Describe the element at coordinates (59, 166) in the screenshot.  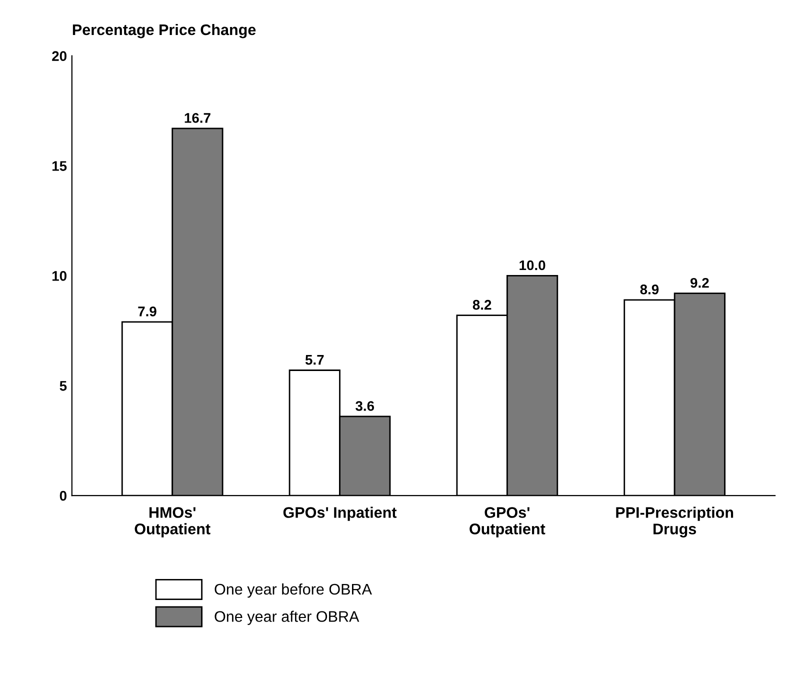
I see `y-tick-label: 15` at that location.